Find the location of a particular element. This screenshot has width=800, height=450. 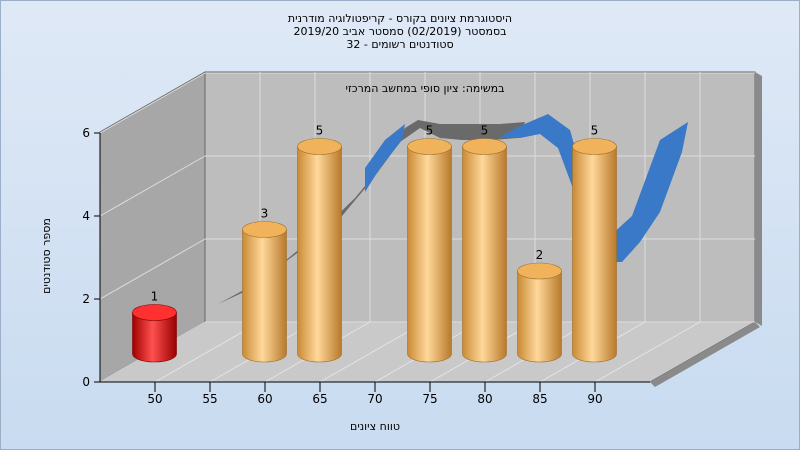

chart-annotation: במשימה: ציון סופי במחשב המרכזי is located at coordinates (424, 88).